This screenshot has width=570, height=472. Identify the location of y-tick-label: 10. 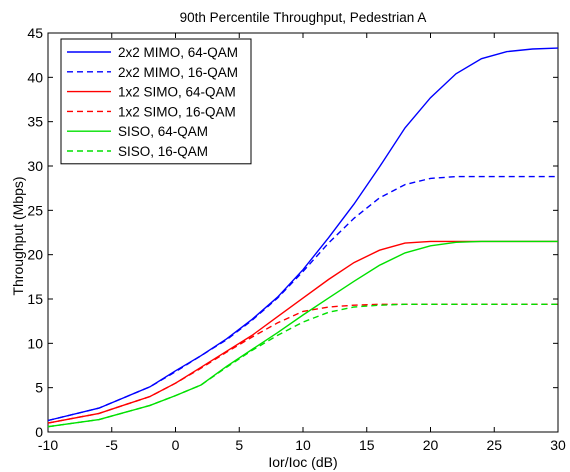
(35, 343).